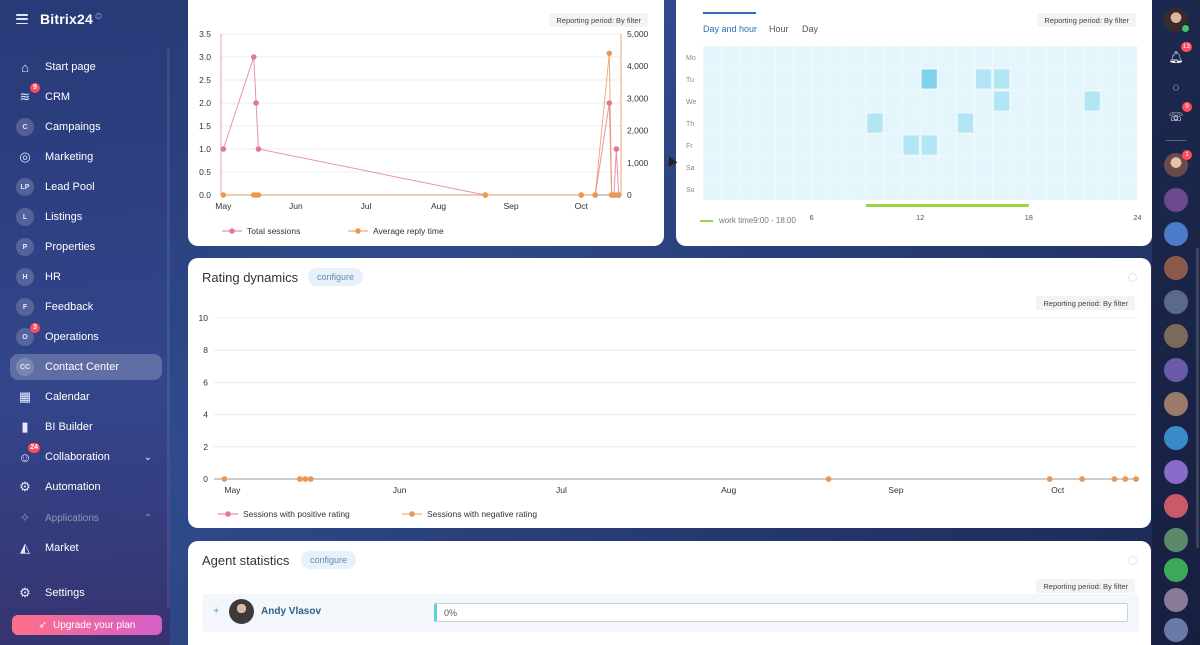 This screenshot has width=1200, height=645. I want to click on tab-hour: Hour, so click(779, 29).